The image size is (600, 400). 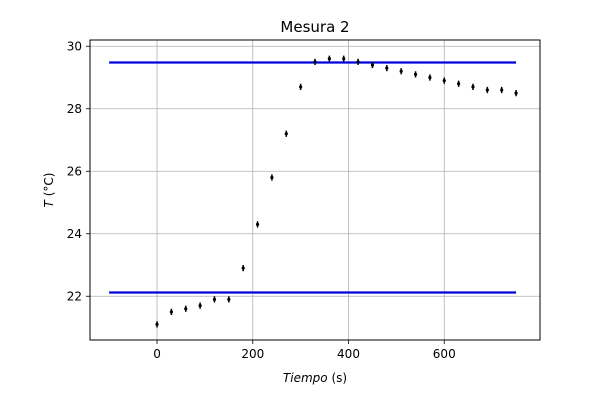 I want to click on y-tick-label: 30, so click(x=74, y=46).